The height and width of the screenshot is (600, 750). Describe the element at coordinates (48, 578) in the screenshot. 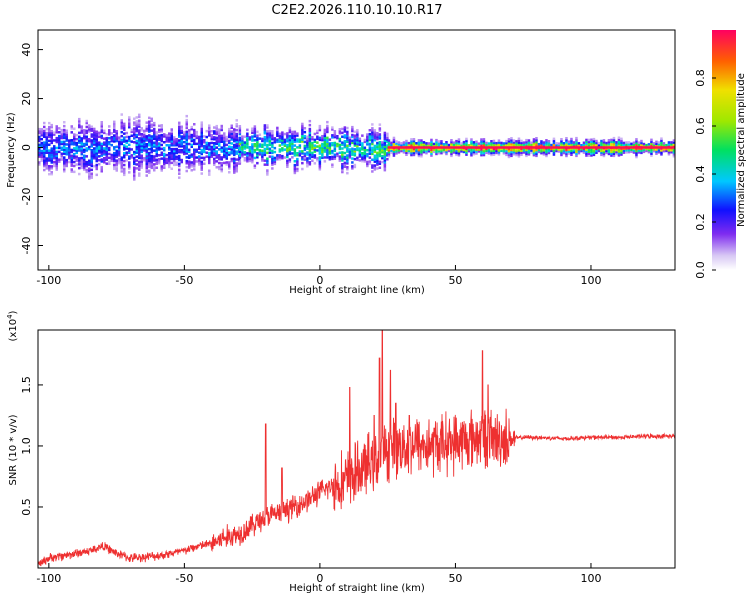

I see `x-tick-label: -100` at that location.